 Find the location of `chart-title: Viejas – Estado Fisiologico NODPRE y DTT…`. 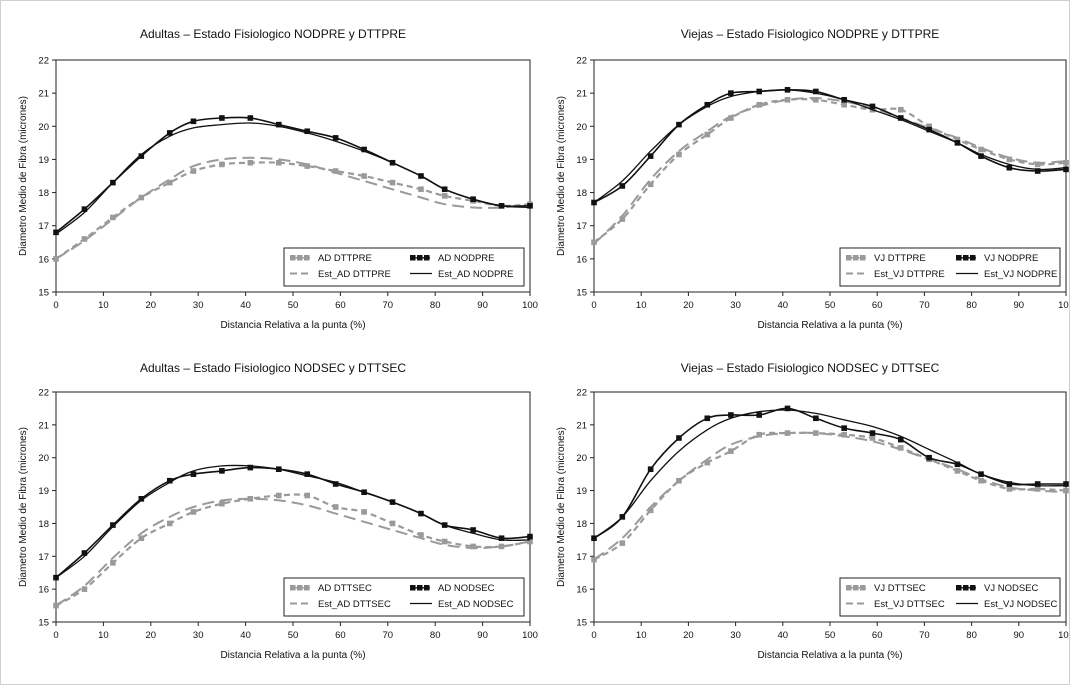

chart-title: Viejas – Estado Fisiologico NODPRE y DTT… is located at coordinates (810, 34).